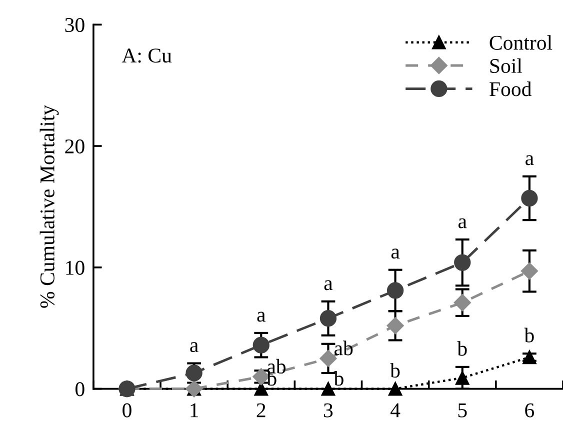 This screenshot has height=432, width=563. What do you see at coordinates (395, 410) in the screenshot?
I see `x-tick-label: 4` at bounding box center [395, 410].